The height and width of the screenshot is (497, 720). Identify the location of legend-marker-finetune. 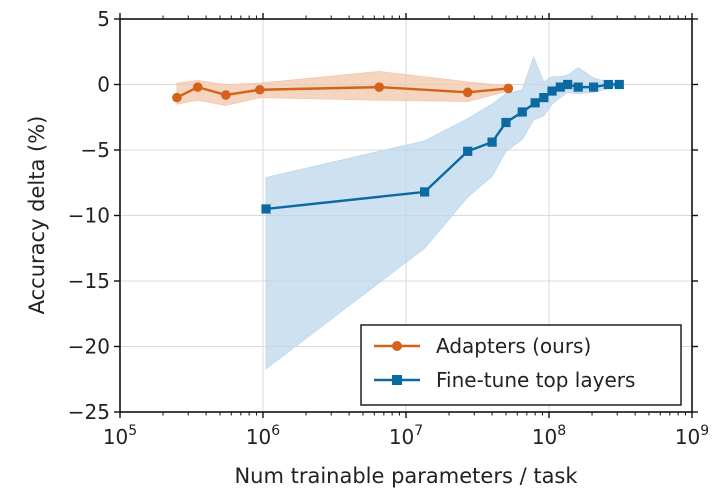
(397, 380).